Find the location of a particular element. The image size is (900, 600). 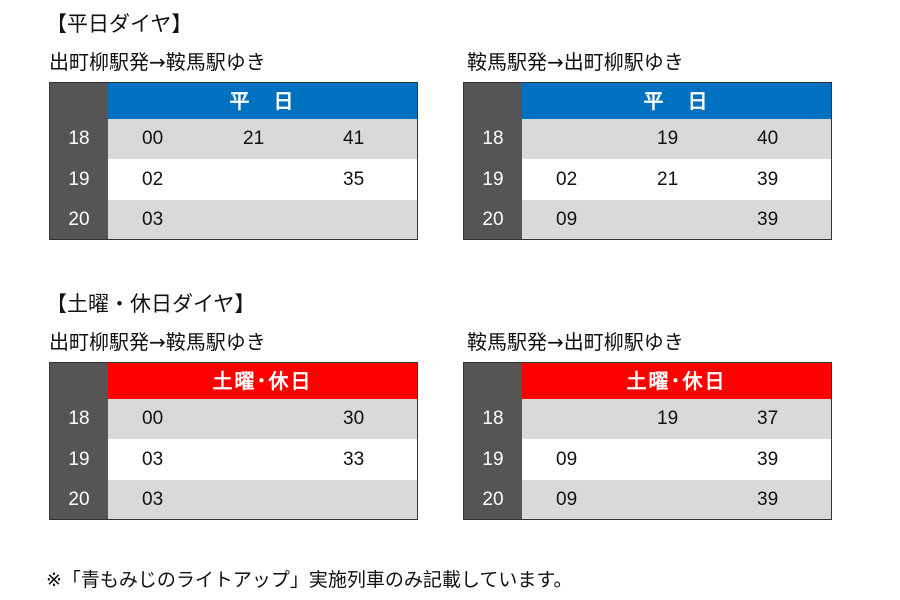

departure-minute: 37 is located at coordinates (768, 418).